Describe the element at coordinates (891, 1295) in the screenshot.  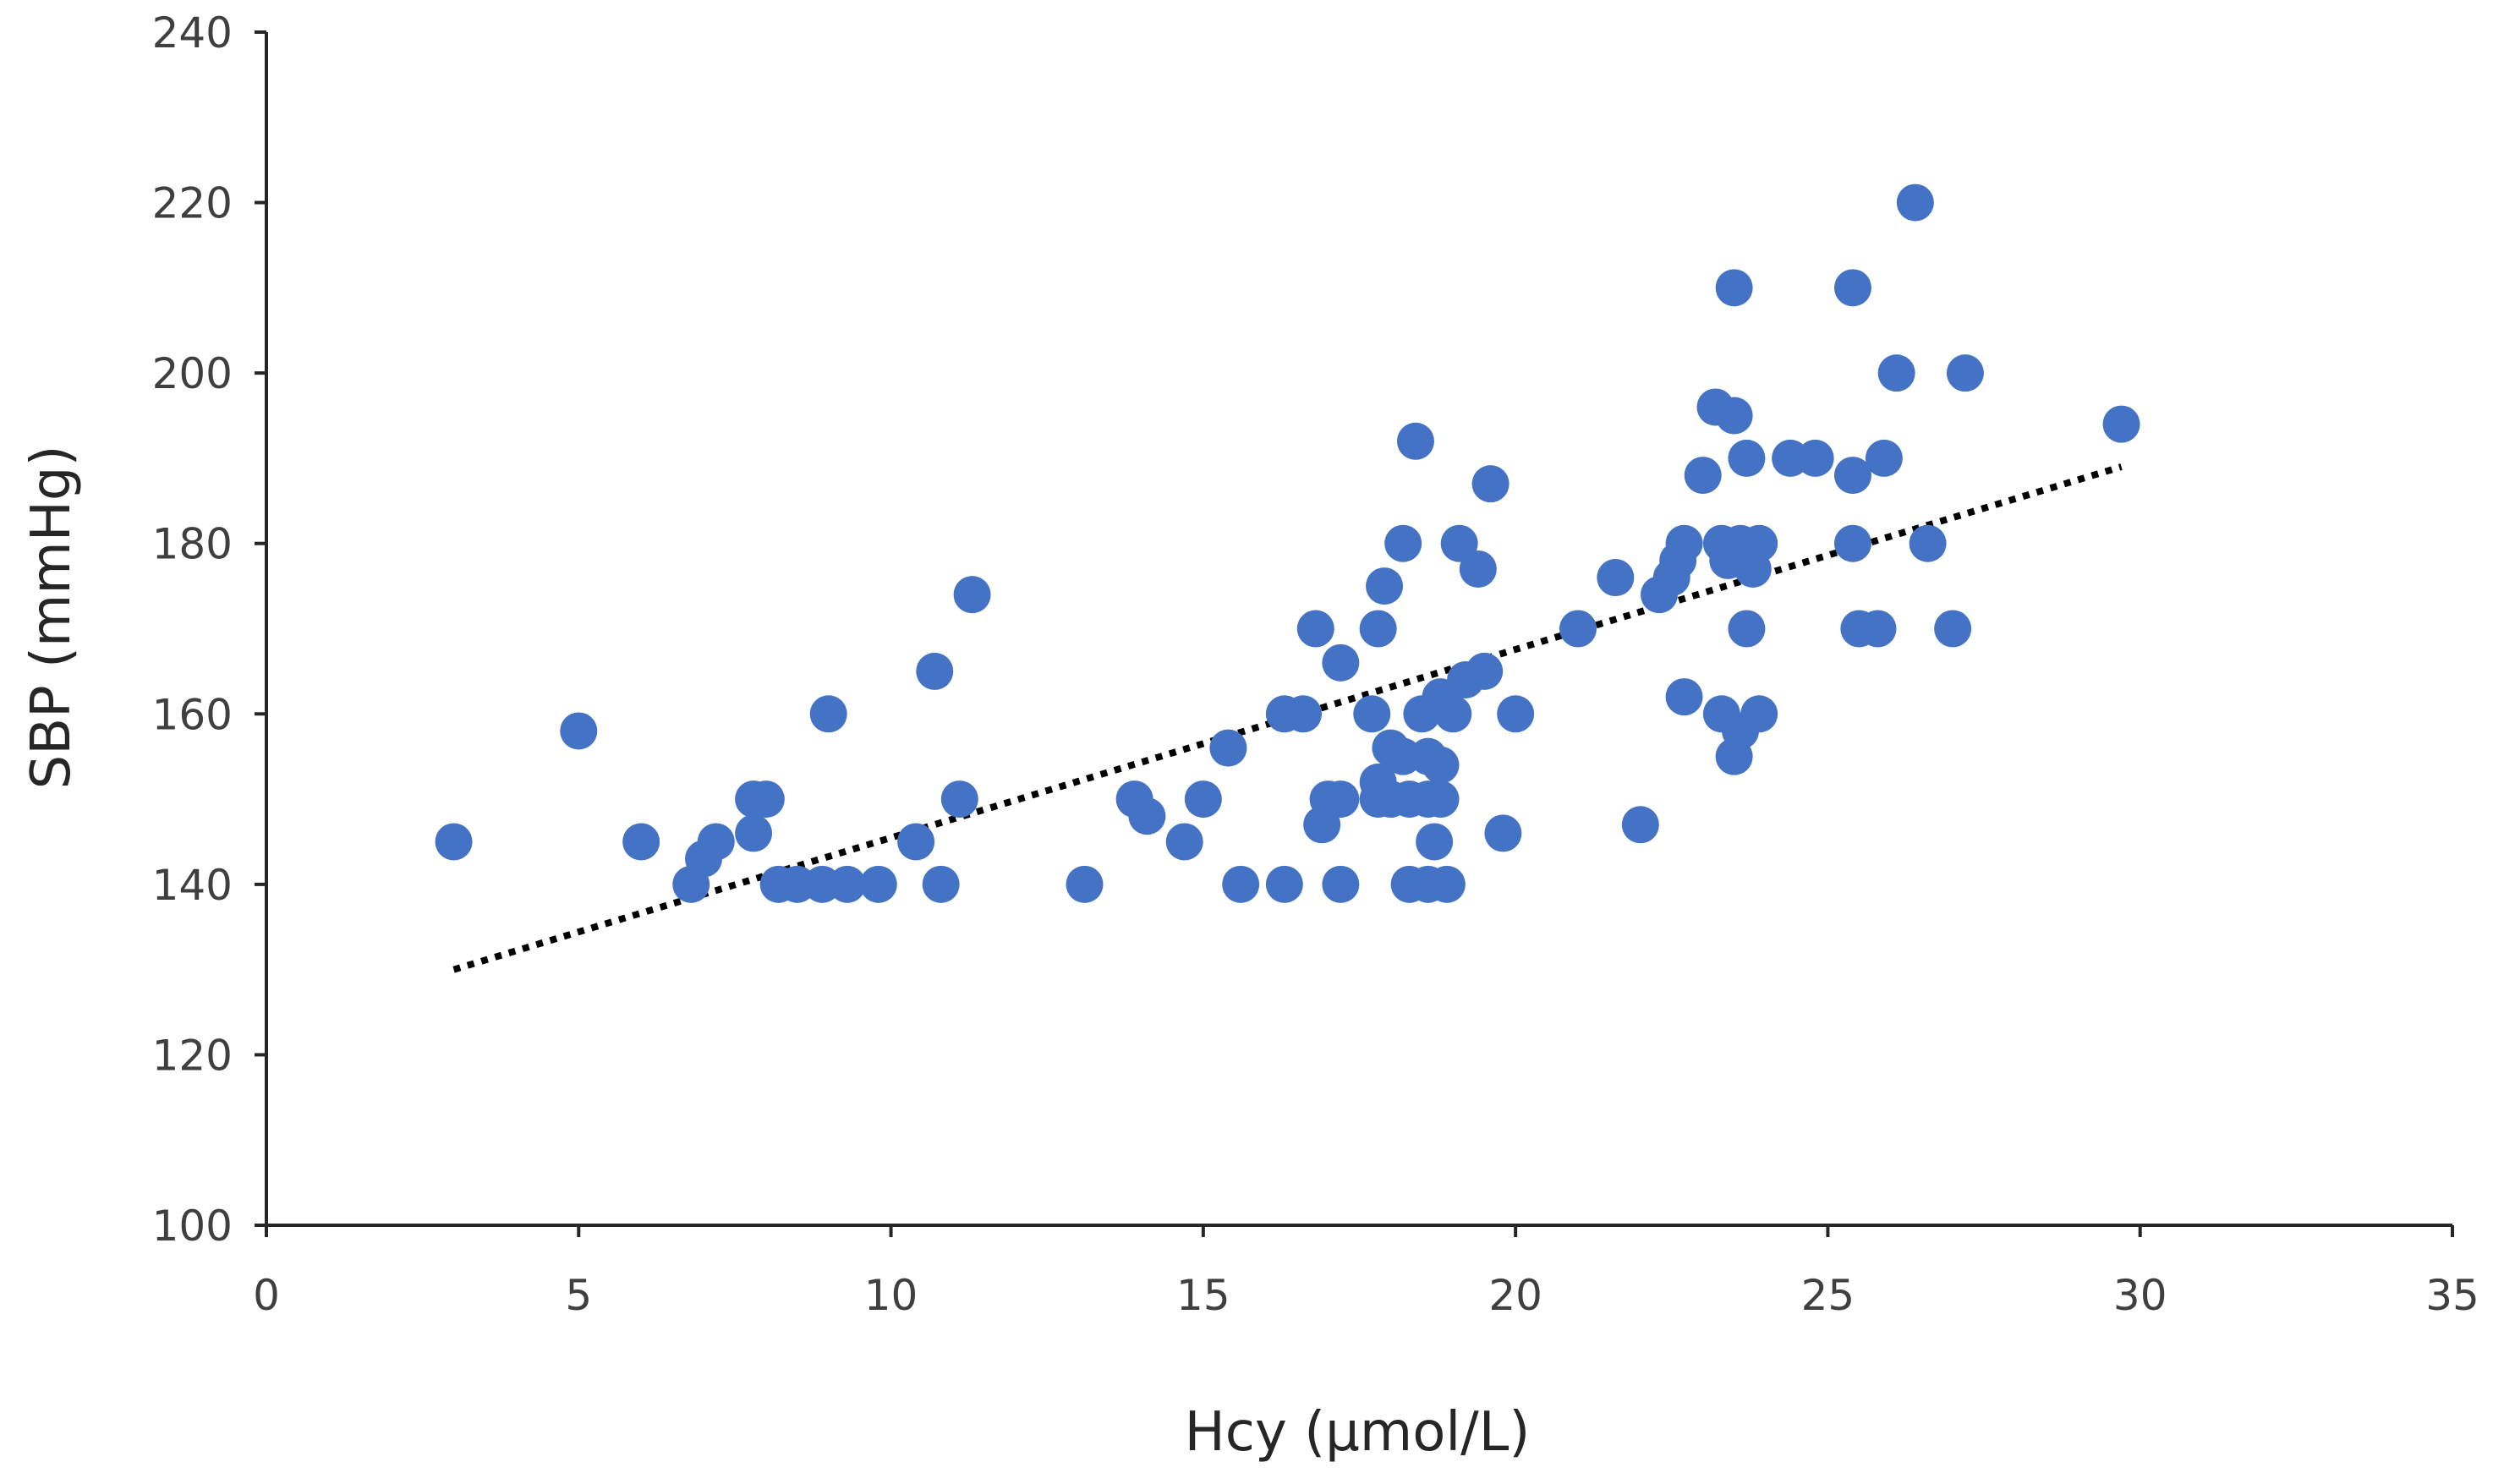
I see `x-tick-label: 10` at that location.